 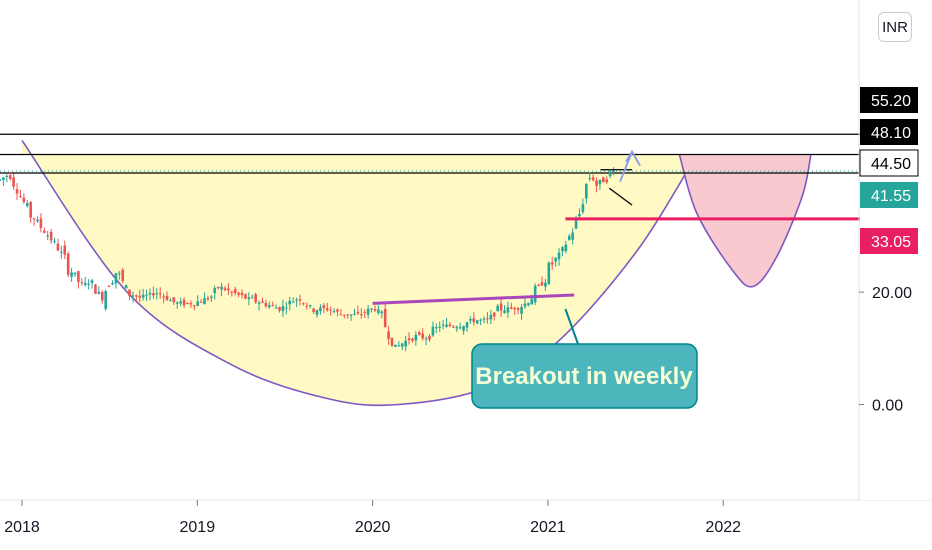 I want to click on price-tag-label: 48.10, so click(x=891, y=133).